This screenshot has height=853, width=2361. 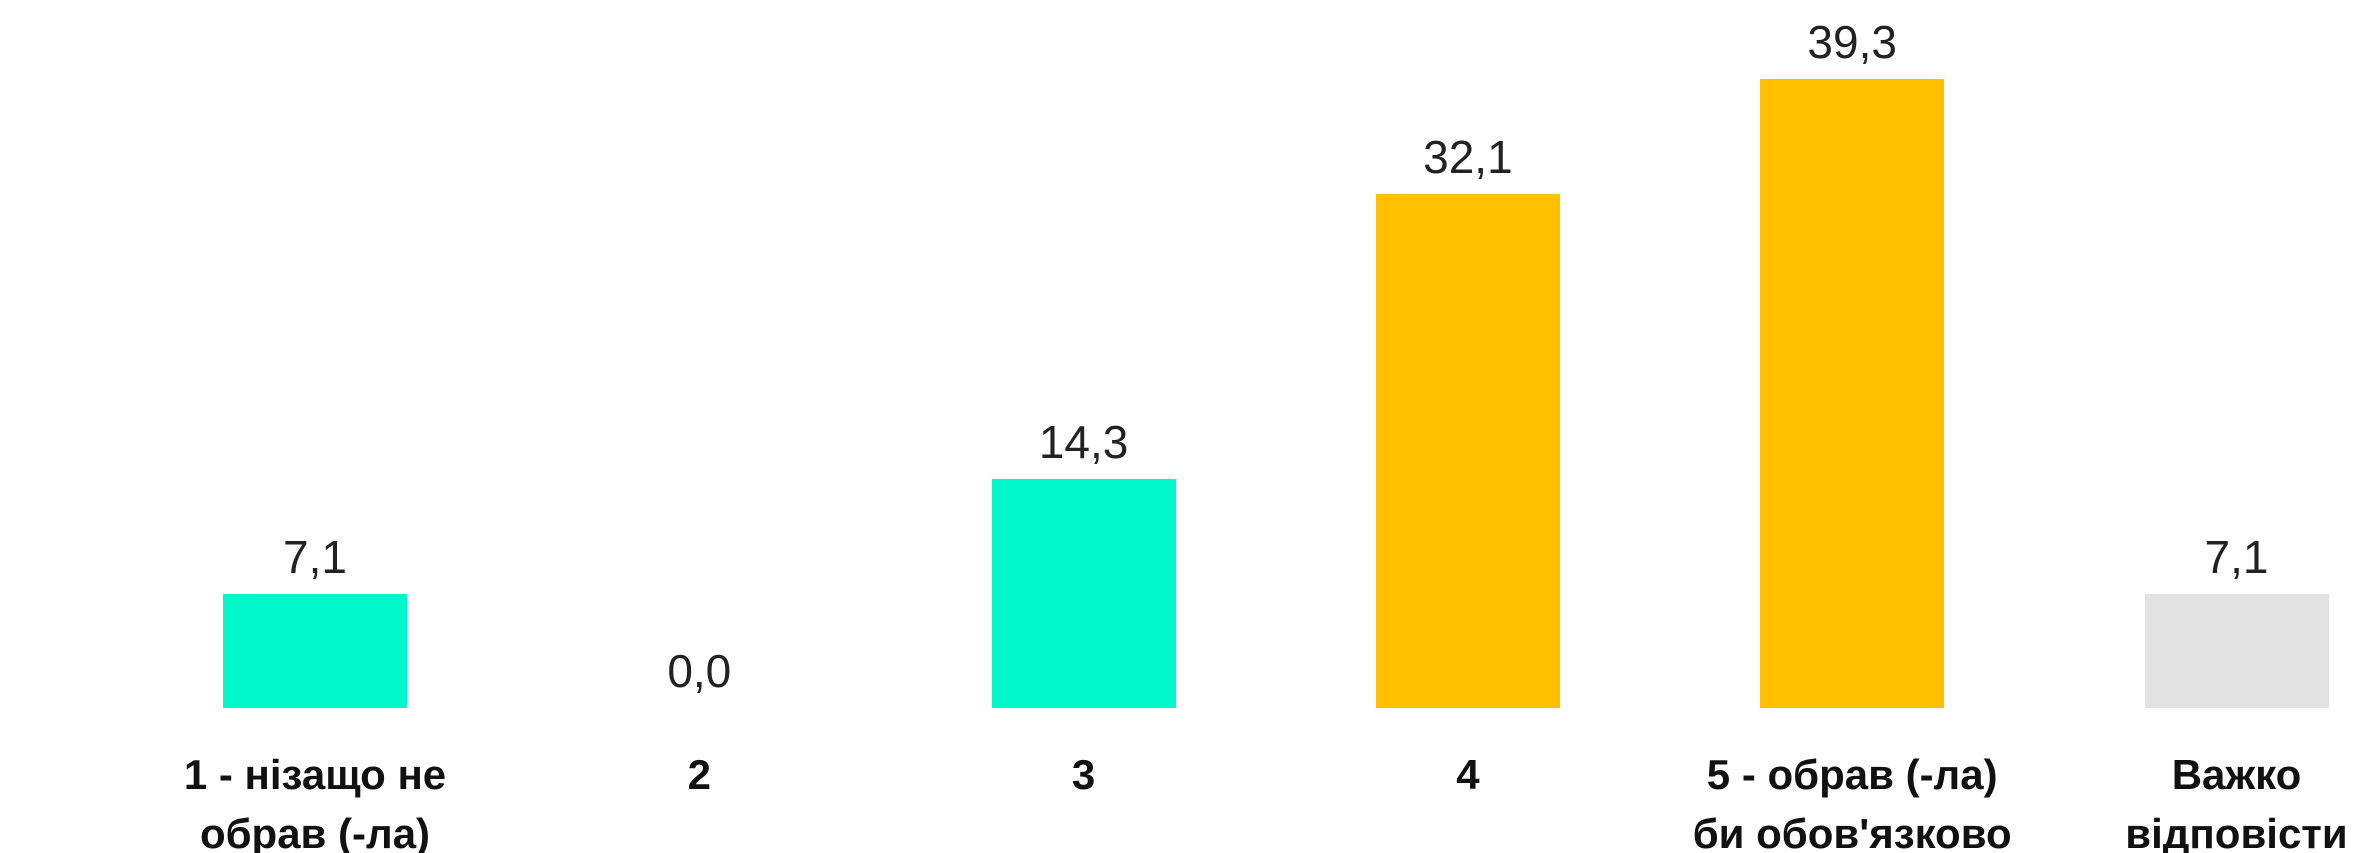 I want to click on x-tick-label: 5 - обрав (-ла) би обов'язково, so click(x=1852, y=802).